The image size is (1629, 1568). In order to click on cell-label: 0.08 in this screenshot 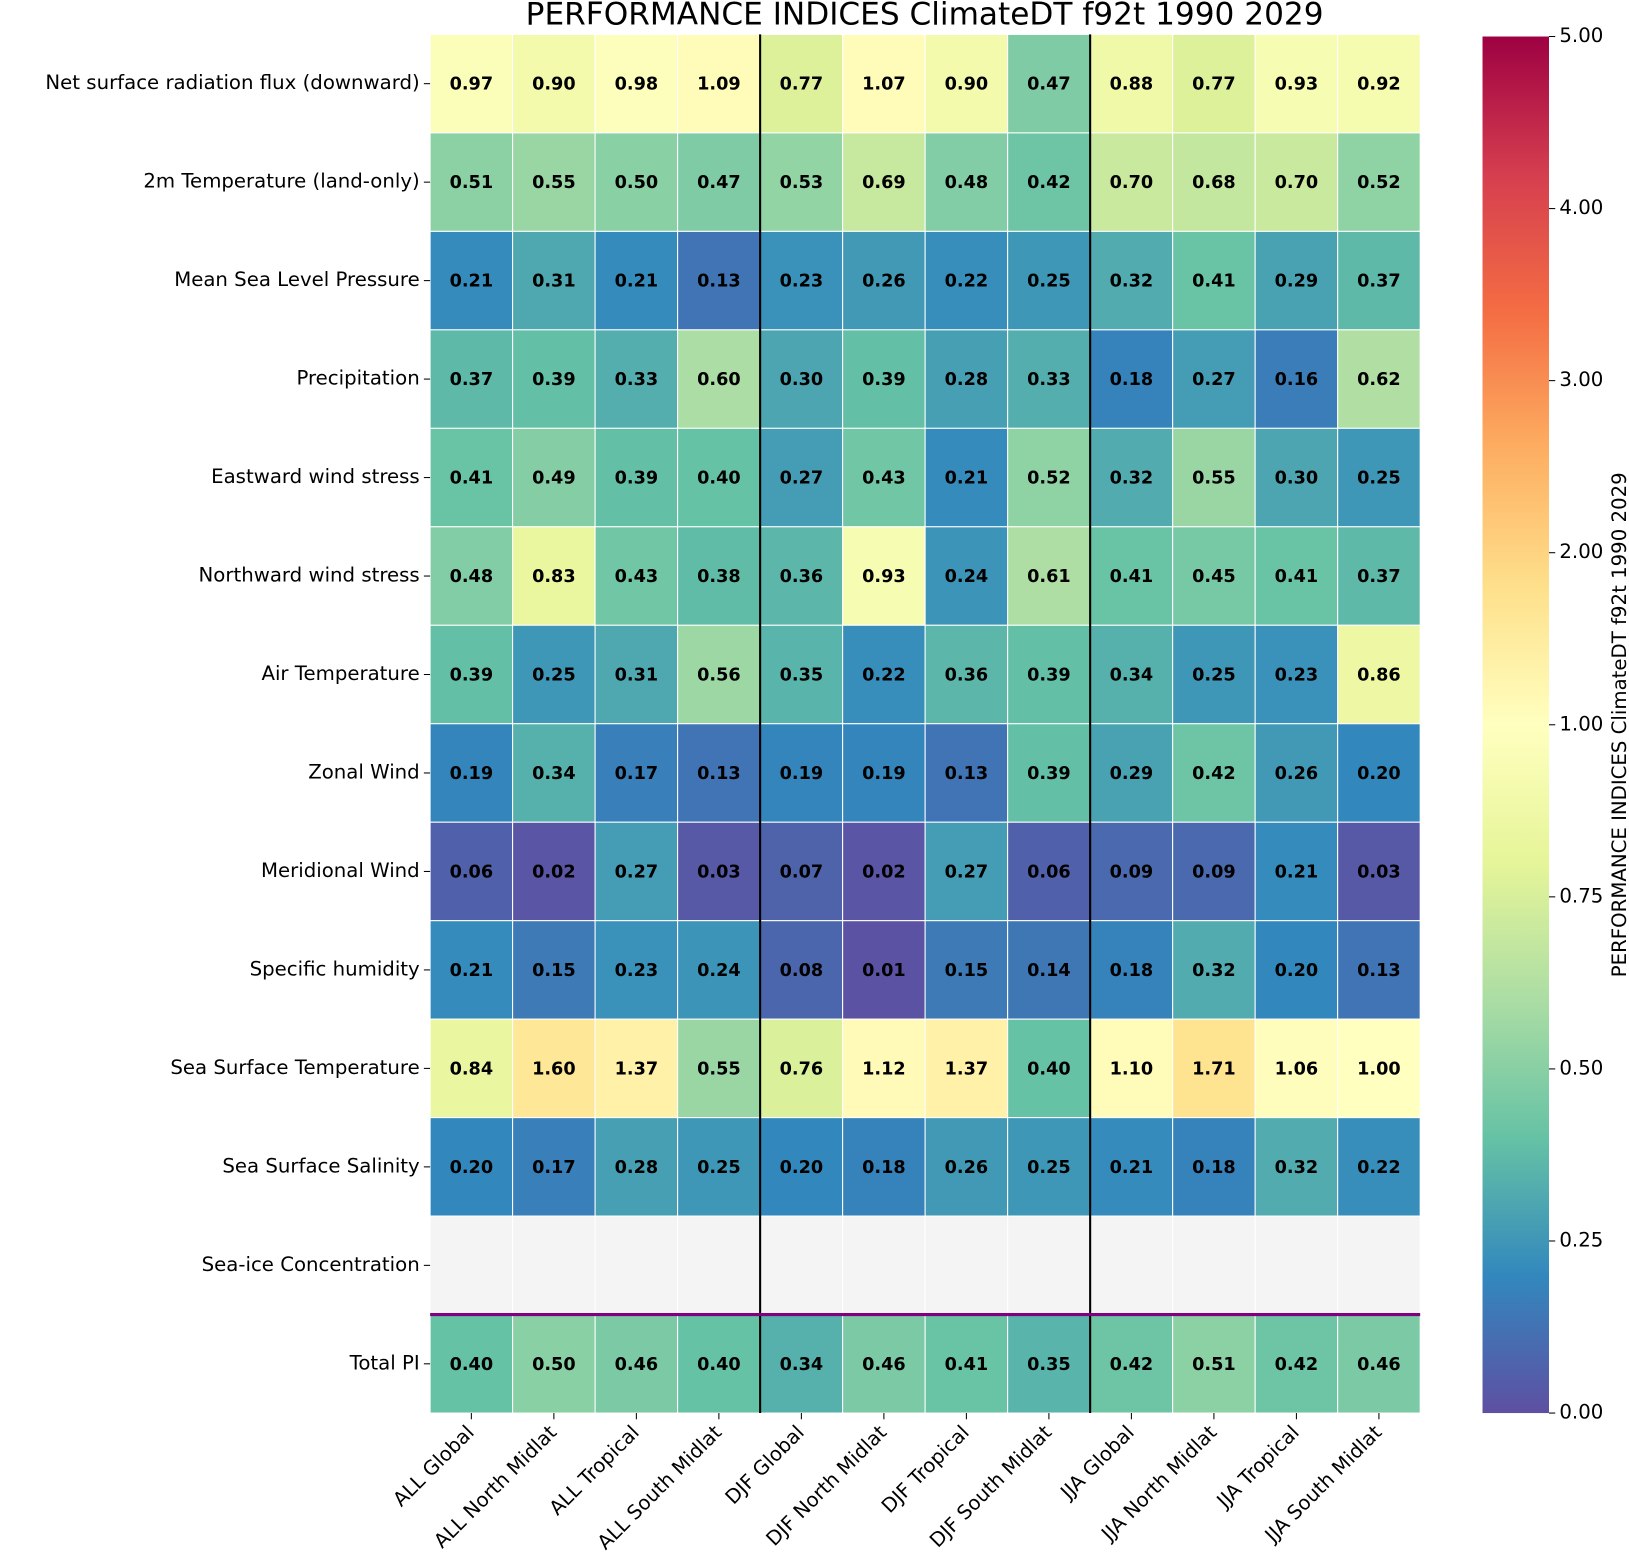, I will do `click(802, 971)`.